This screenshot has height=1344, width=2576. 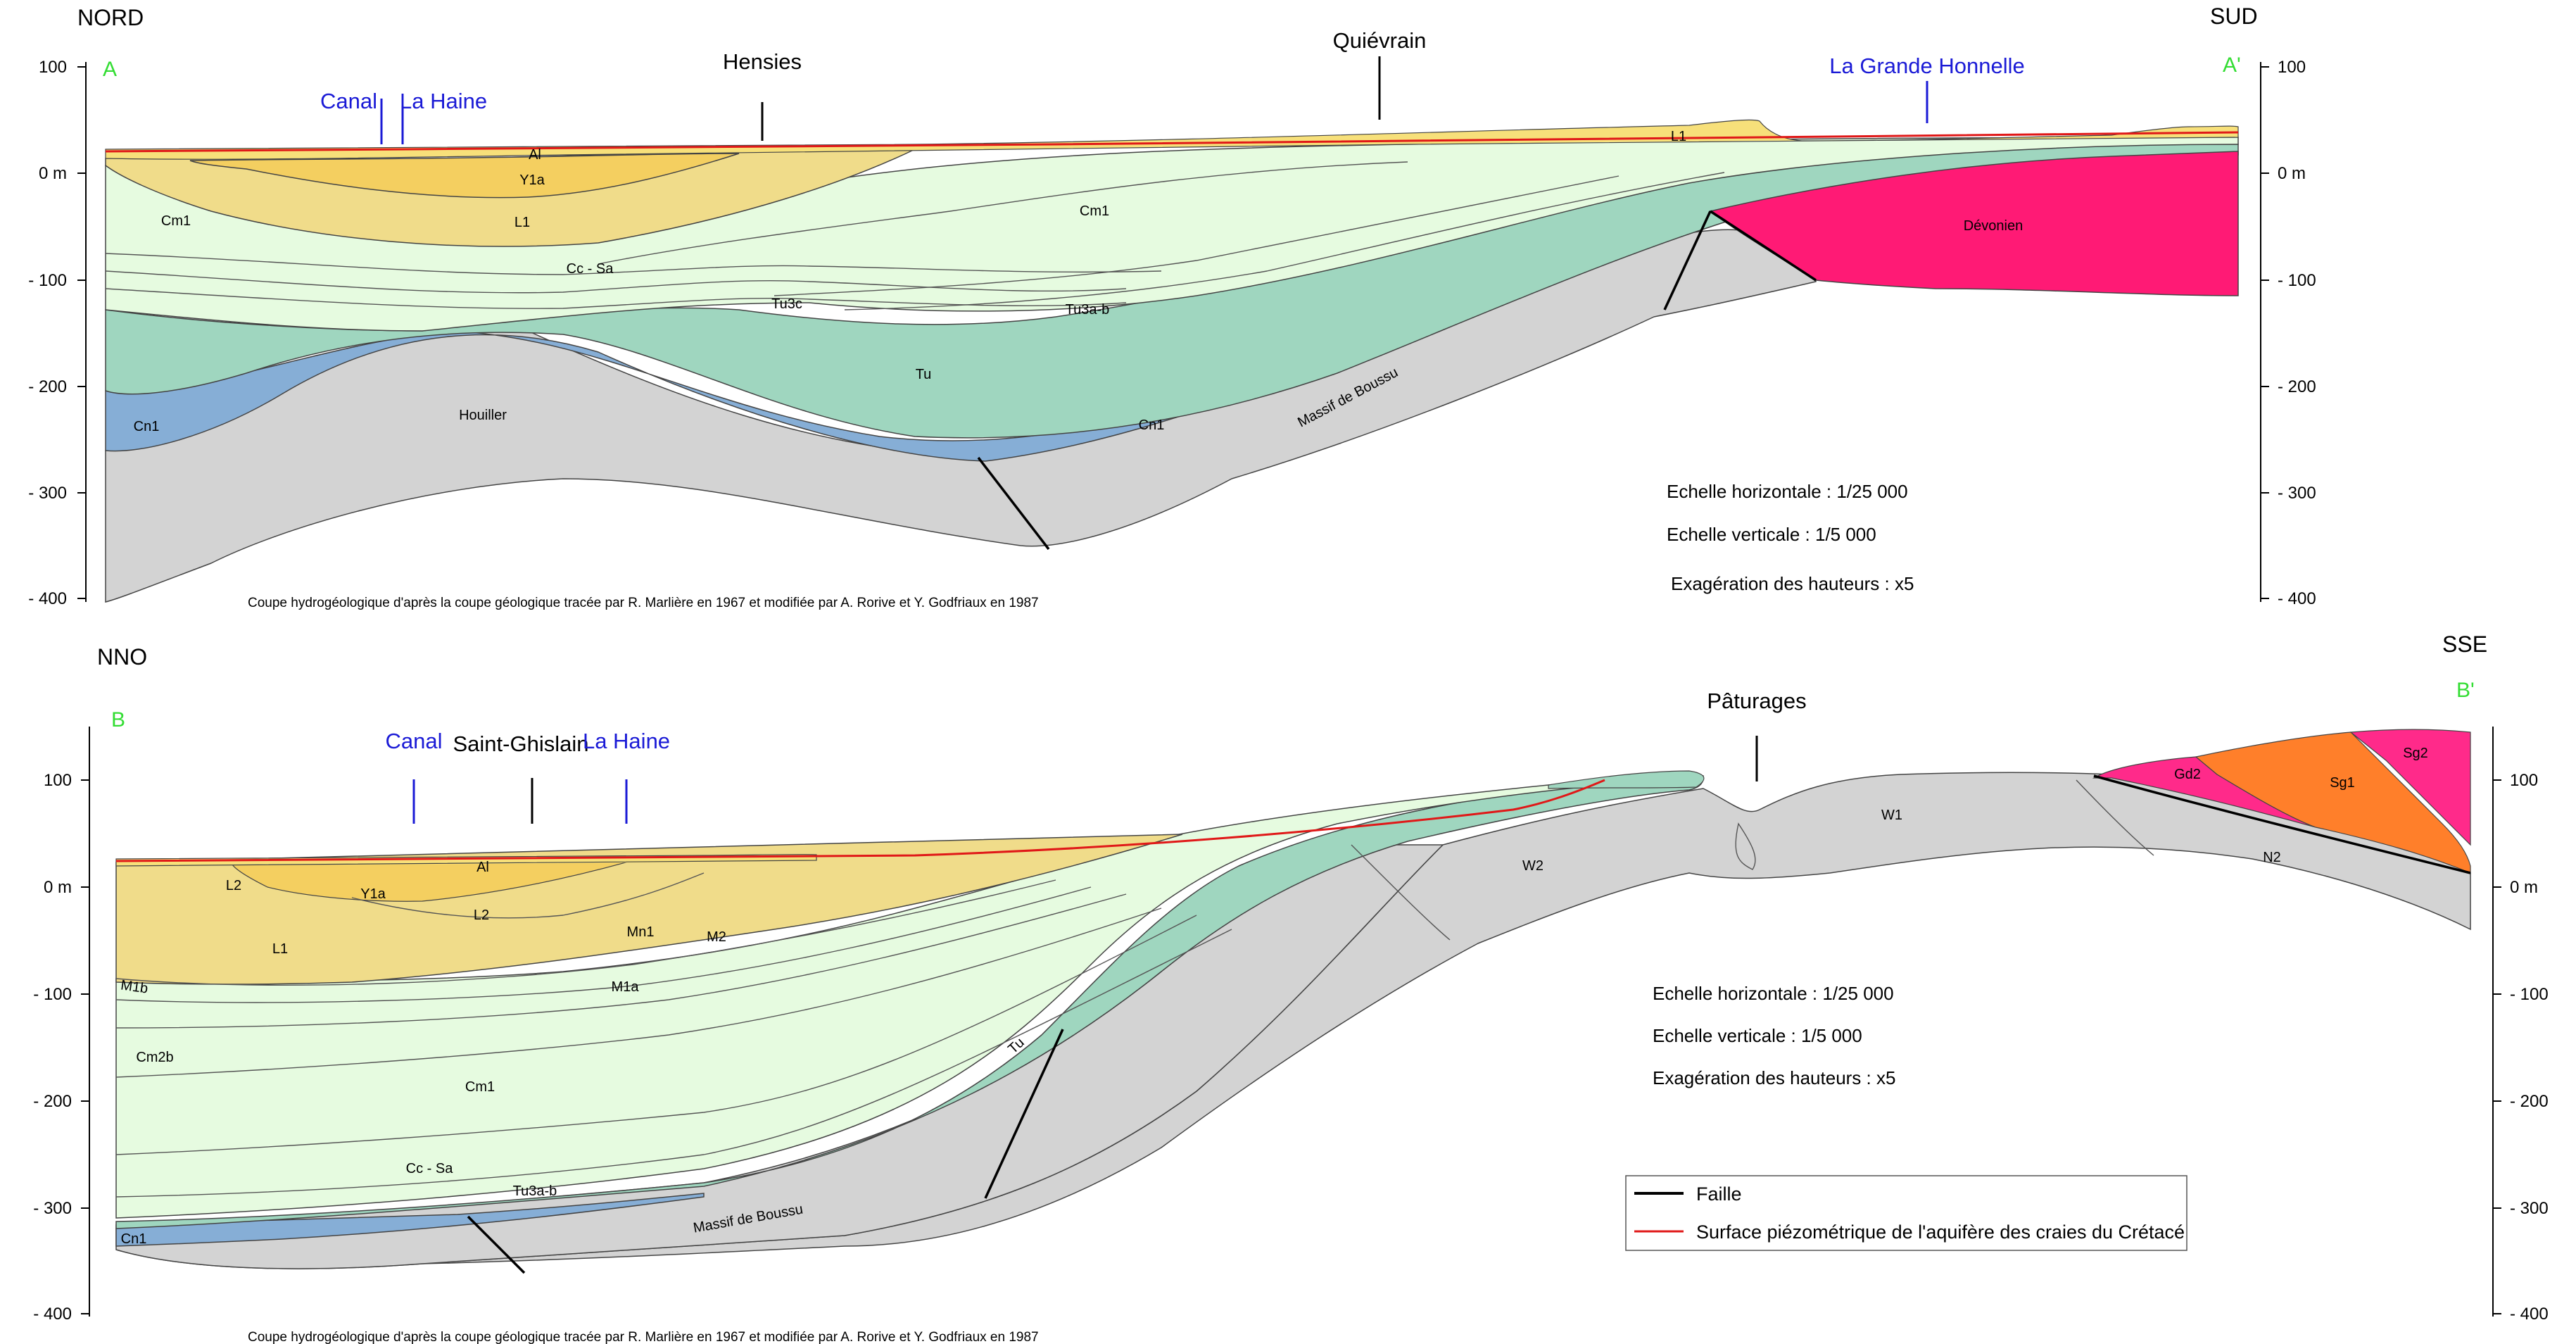 What do you see at coordinates (2234, 16) in the screenshot?
I see `a-orientation-right: SUD` at bounding box center [2234, 16].